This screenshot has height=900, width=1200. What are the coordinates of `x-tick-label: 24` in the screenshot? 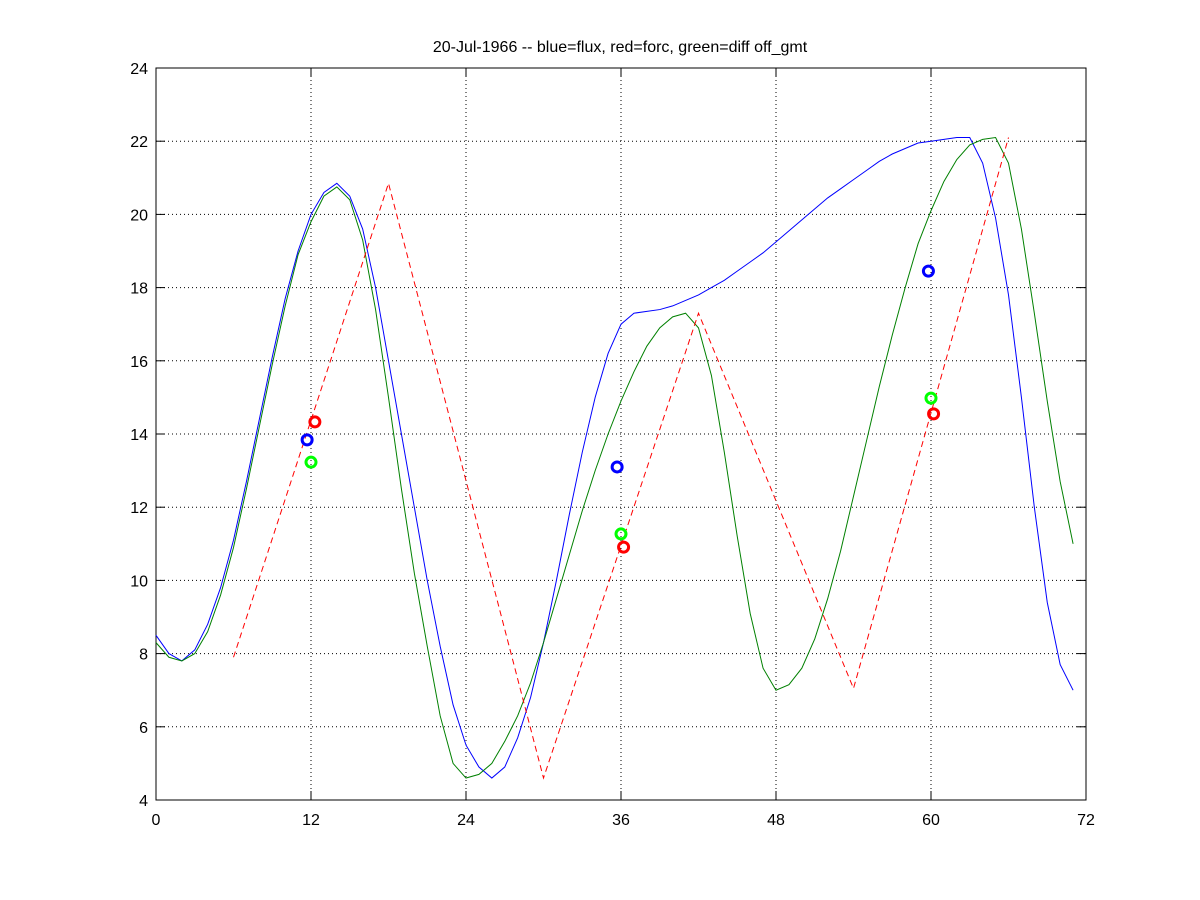 It's located at (466, 820).